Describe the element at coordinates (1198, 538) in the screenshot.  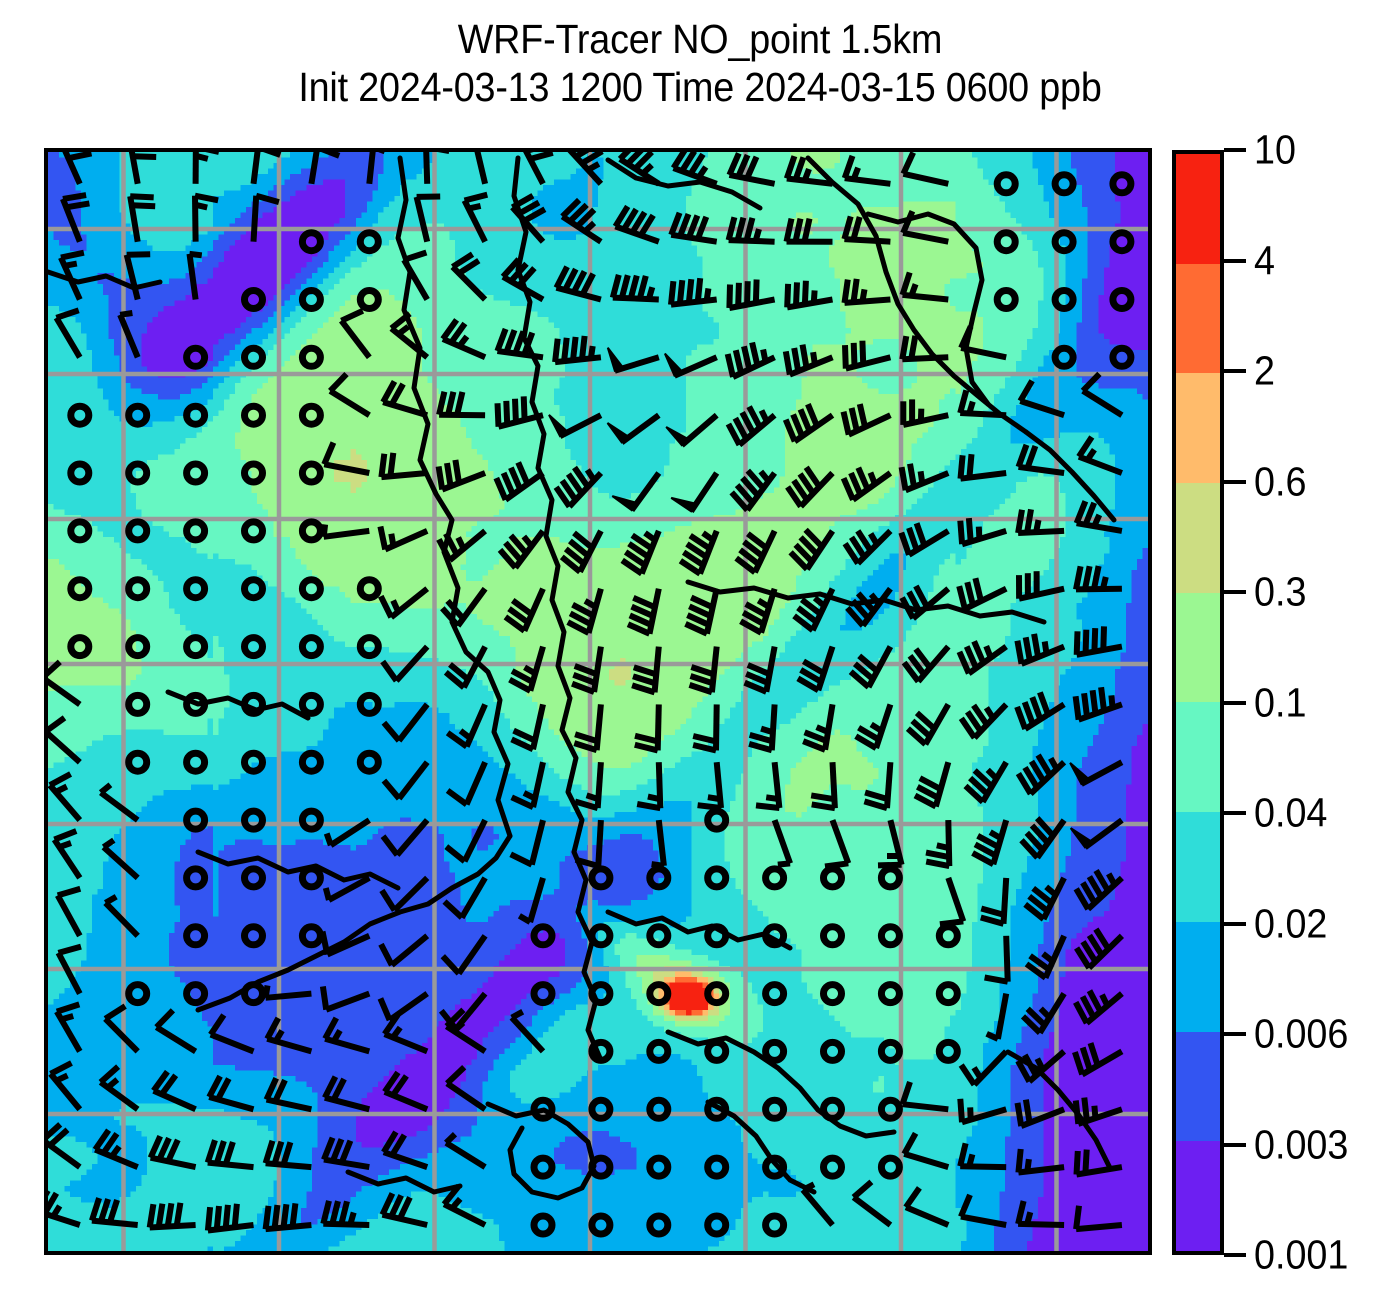
I see `colorbar-band-0.3-0.6` at that location.